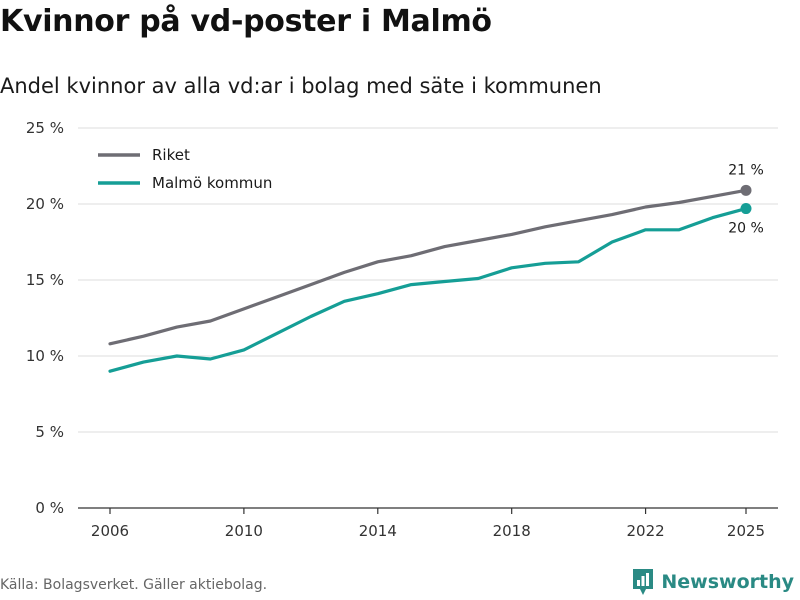 The width and height of the screenshot is (800, 600). Describe the element at coordinates (746, 531) in the screenshot. I see `x-tick-label: 2025` at that location.